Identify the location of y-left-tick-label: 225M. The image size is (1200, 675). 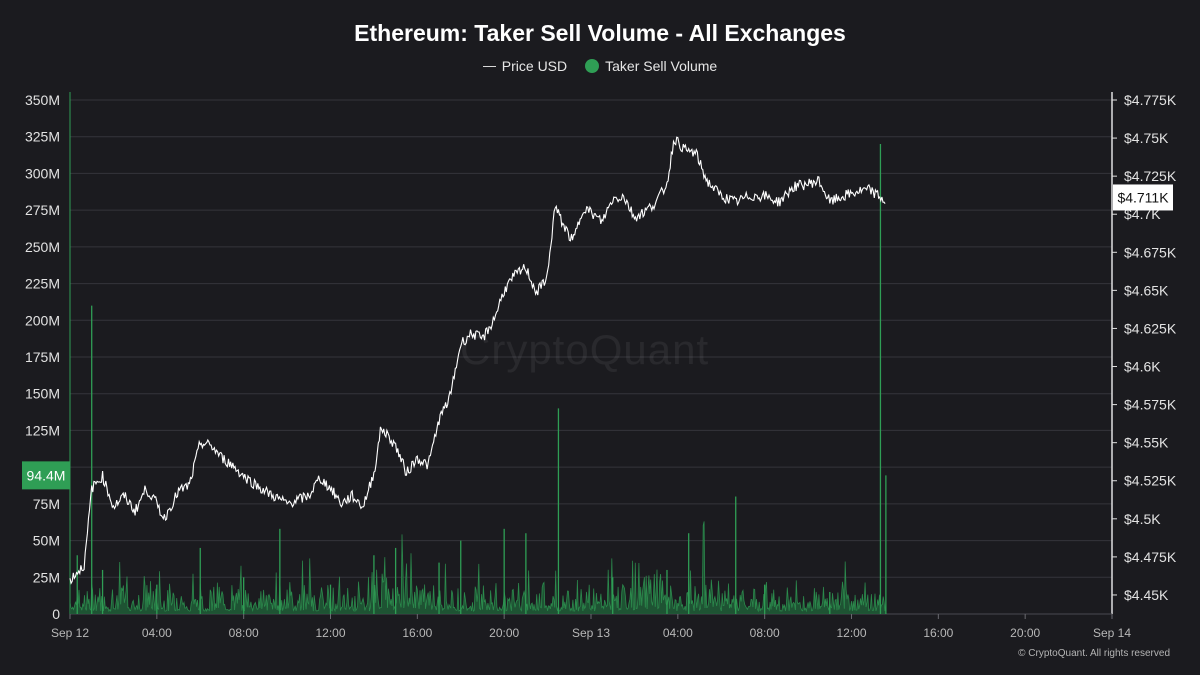
(42, 284).